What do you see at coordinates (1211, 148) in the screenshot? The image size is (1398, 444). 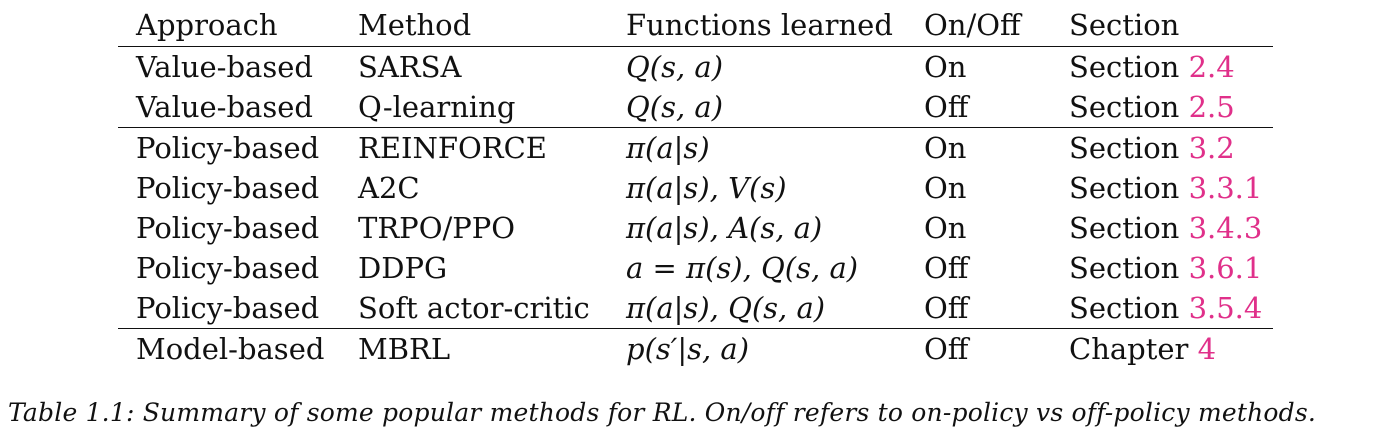 I see `section-link: 3.2` at bounding box center [1211, 148].